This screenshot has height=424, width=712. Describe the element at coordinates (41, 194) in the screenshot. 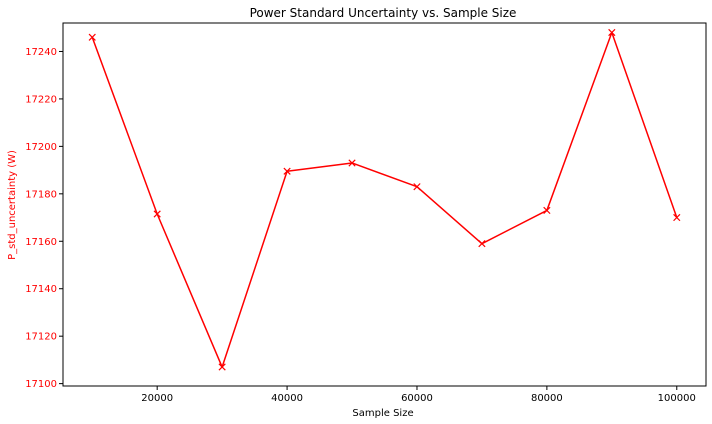

I see `y-tick-label: 17180` at that location.